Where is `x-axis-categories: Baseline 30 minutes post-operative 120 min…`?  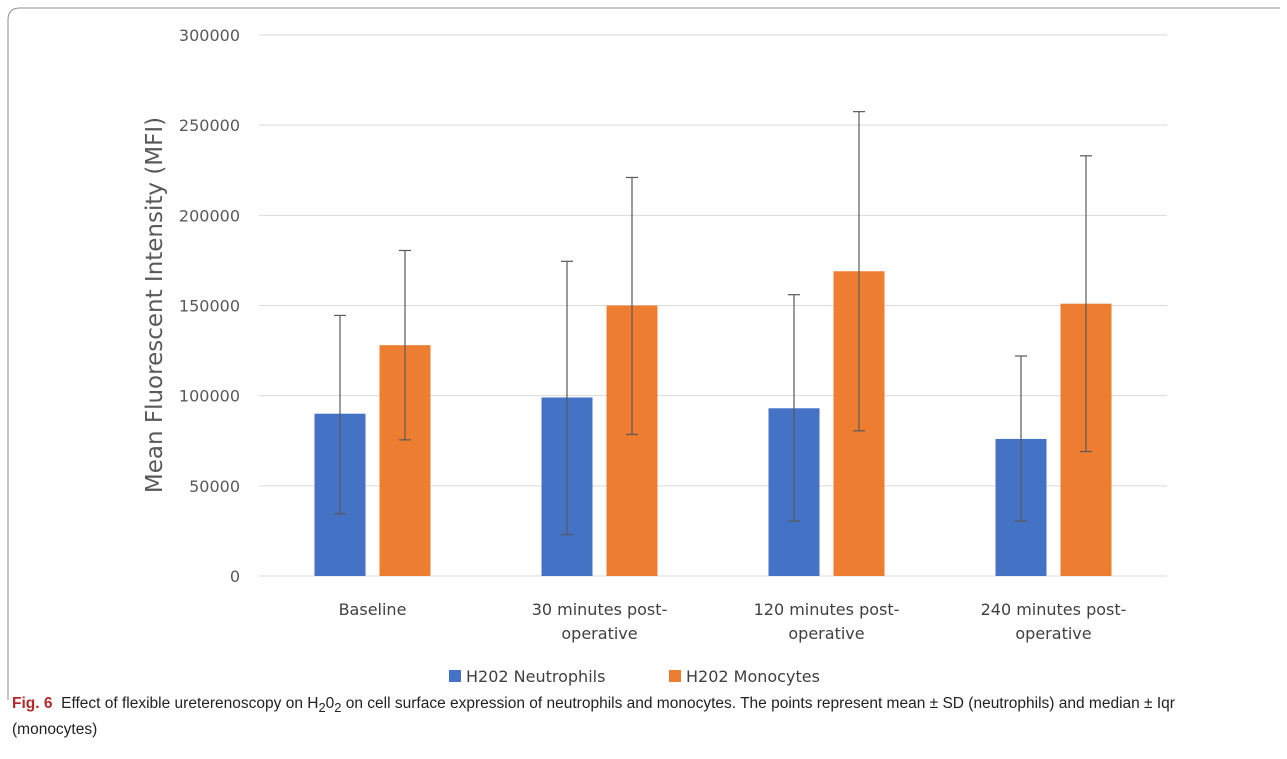
x-axis-categories: Baseline 30 minutes post-operative 120 min… is located at coordinates (733, 621).